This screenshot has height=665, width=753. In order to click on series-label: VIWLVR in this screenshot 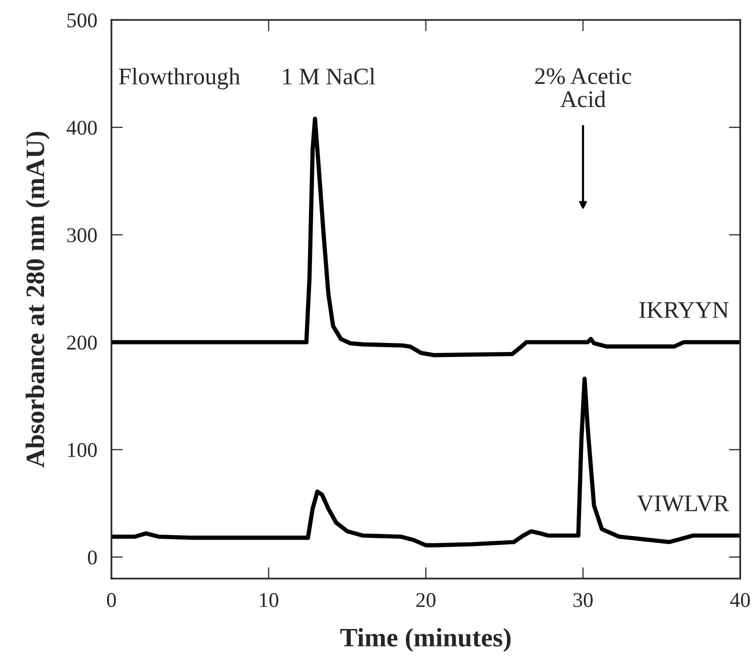, I will do `click(683, 504)`.